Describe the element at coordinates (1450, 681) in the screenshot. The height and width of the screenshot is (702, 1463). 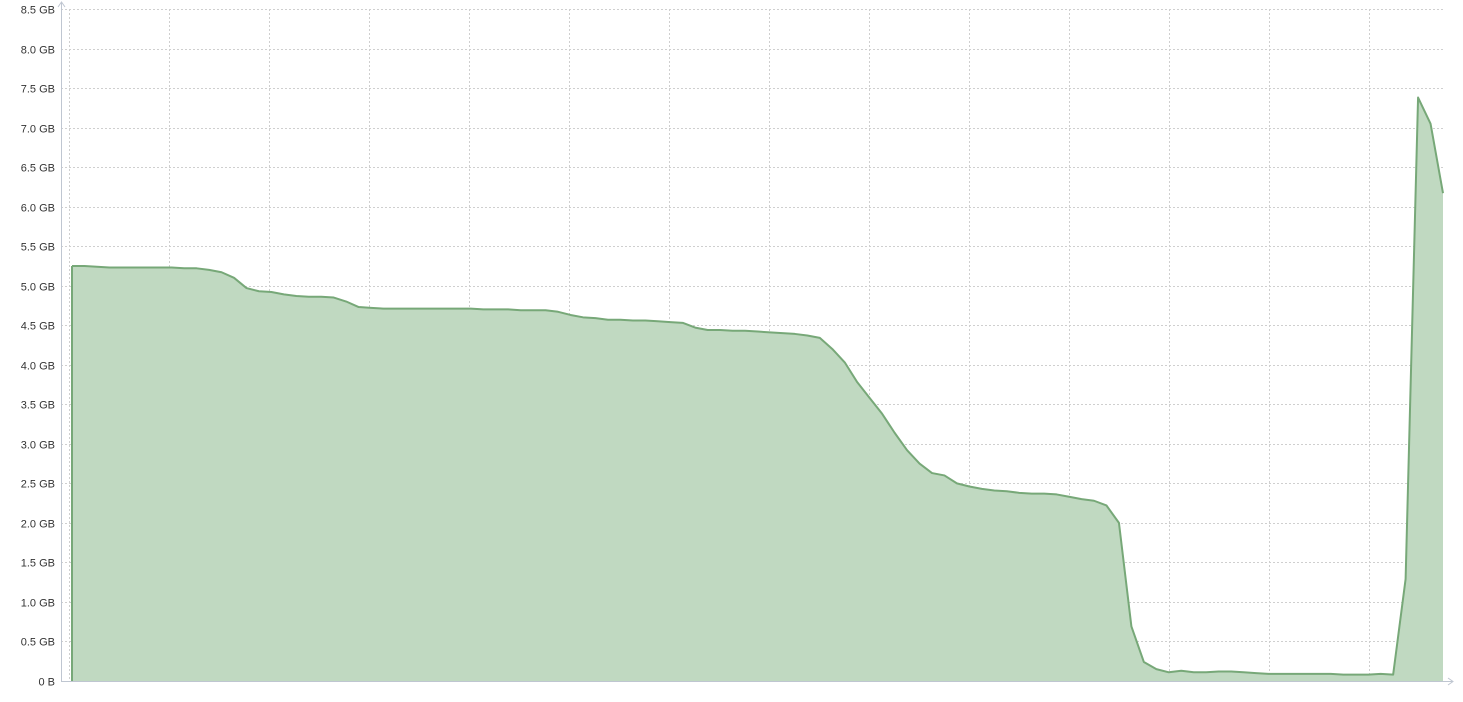
I see `x-axis-arrow-icon` at that location.